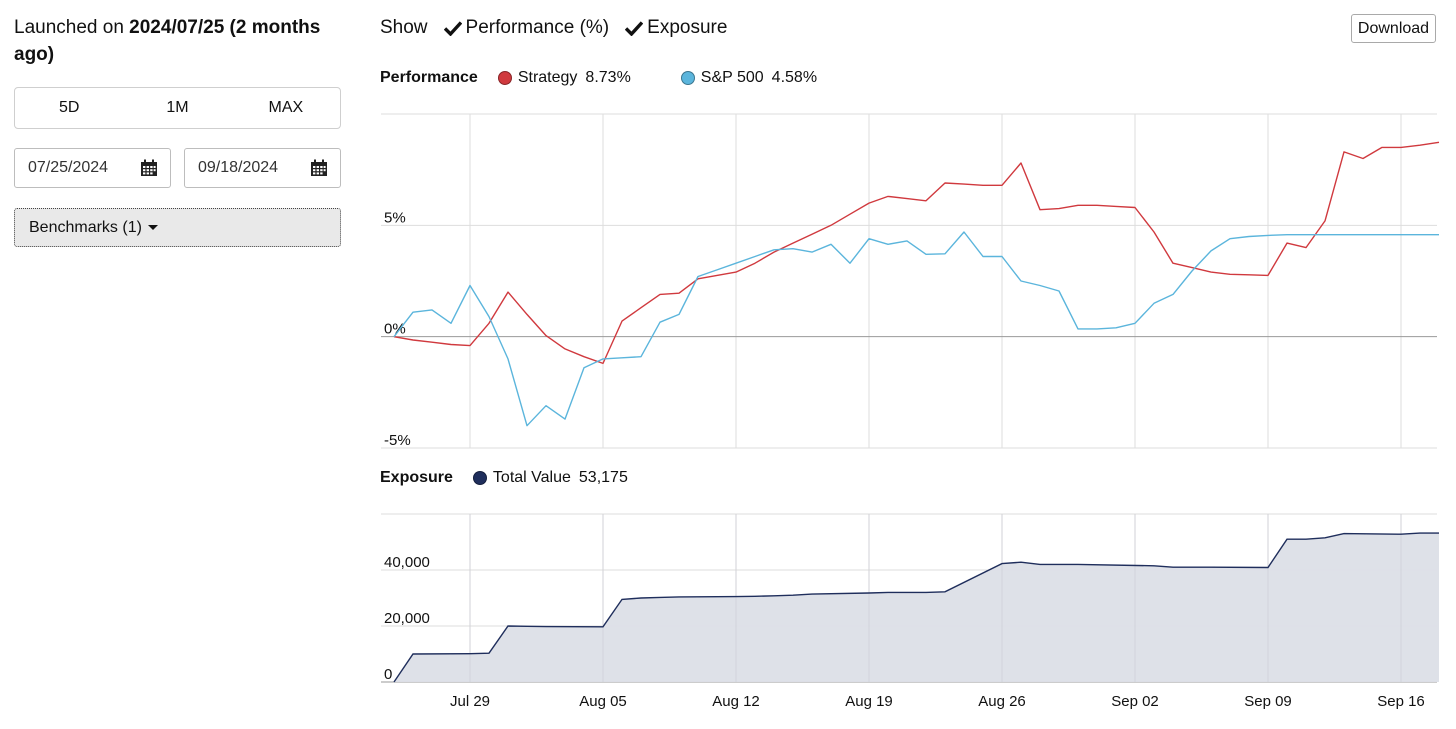  I want to click on legend-total-value-dot, so click(479, 478).